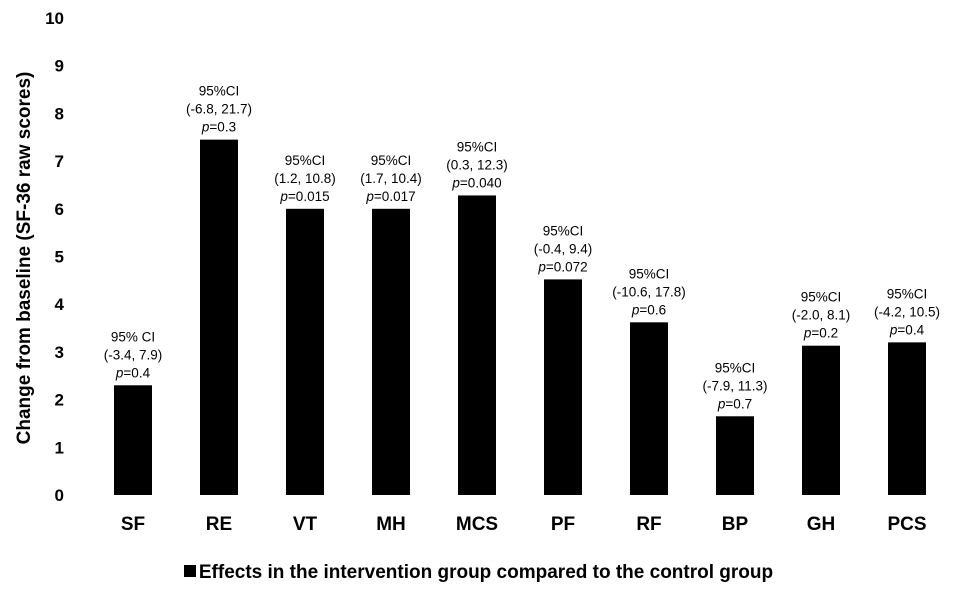 Image resolution: width=957 pixels, height=589 pixels. What do you see at coordinates (648, 524) in the screenshot?
I see `x-tick-label: RF` at bounding box center [648, 524].